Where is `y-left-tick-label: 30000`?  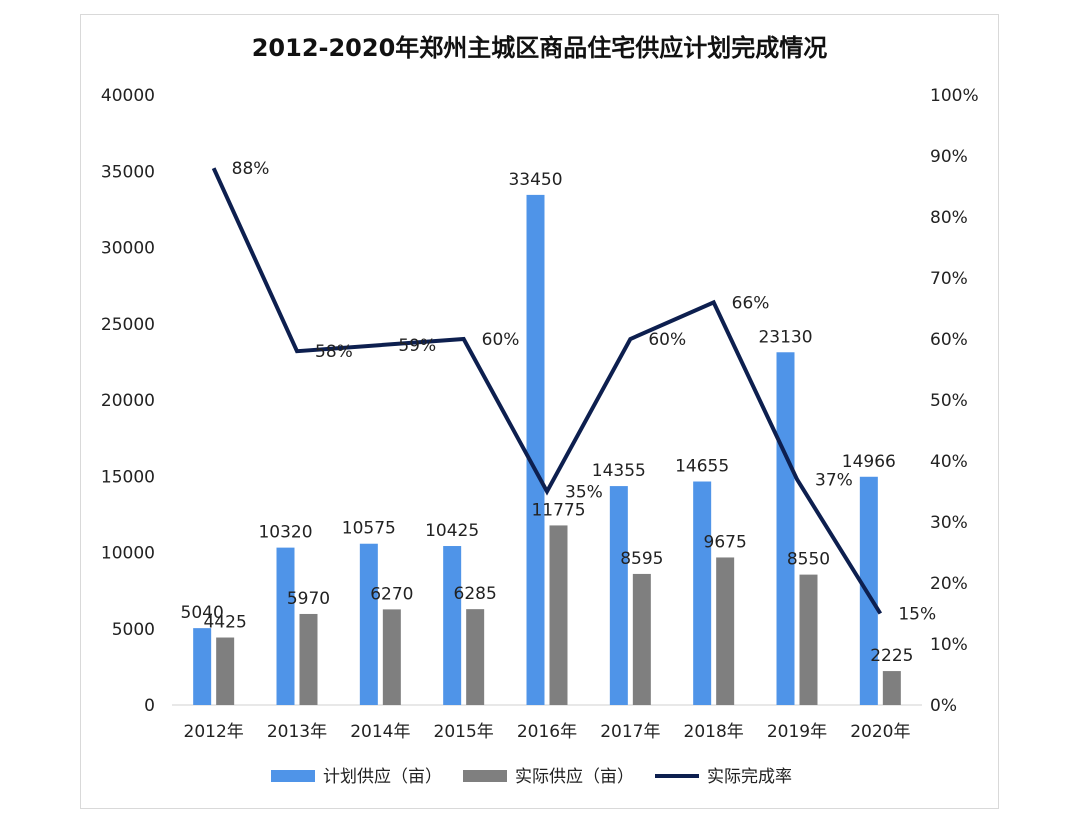 y-left-tick-label: 30000 is located at coordinates (128, 249).